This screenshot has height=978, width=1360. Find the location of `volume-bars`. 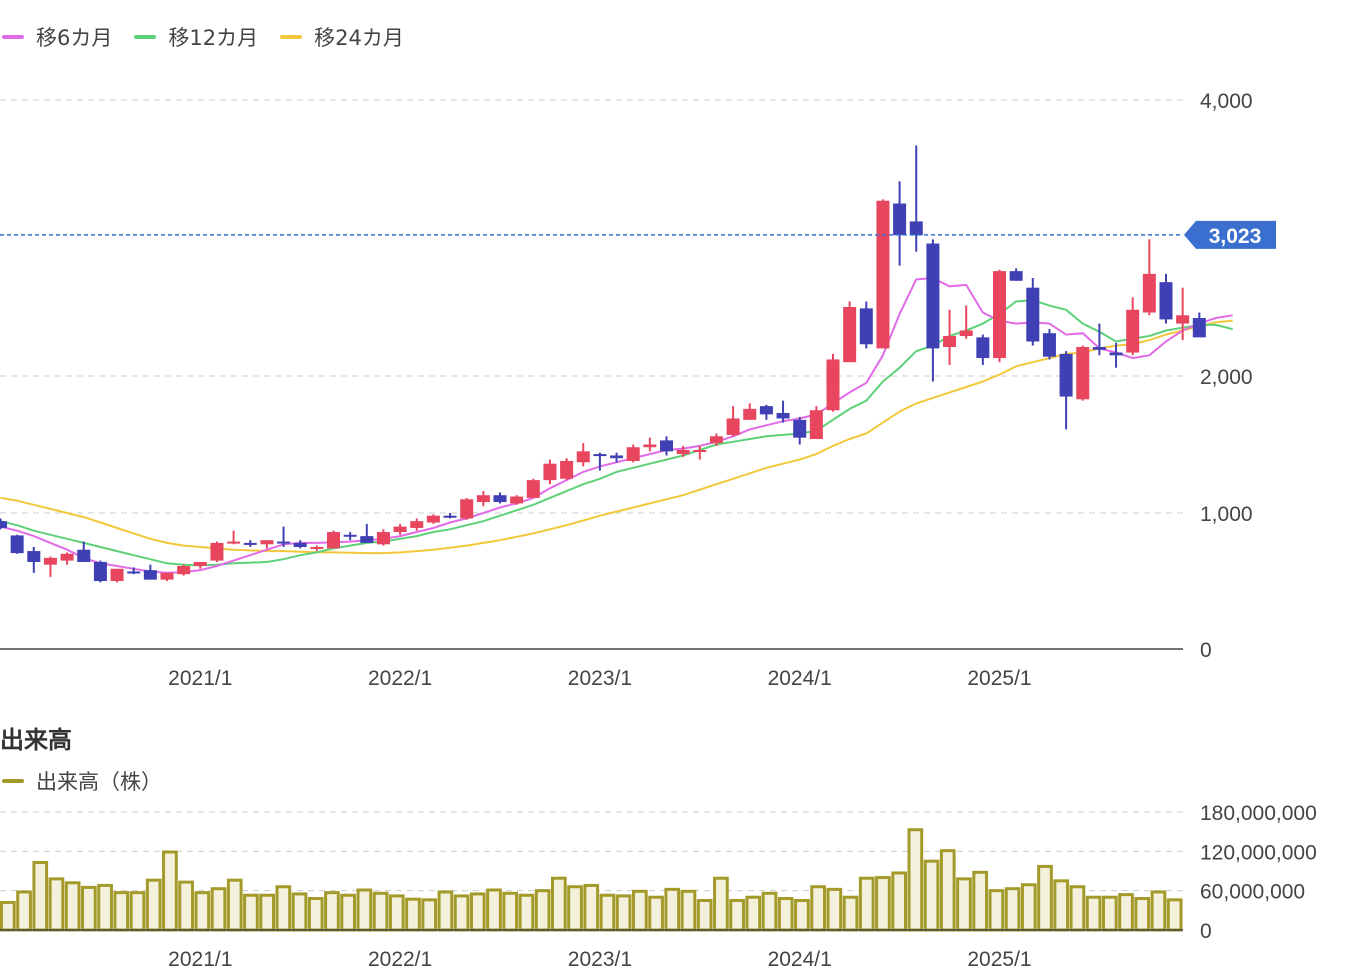

volume-bars is located at coordinates (591, 880).